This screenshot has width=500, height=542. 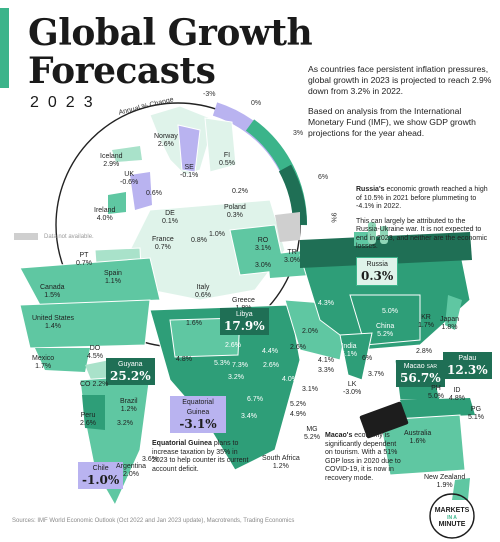 What do you see at coordinates (43, 362) in the screenshot?
I see `label-mexico: Mexico 1.7%` at bounding box center [43, 362].